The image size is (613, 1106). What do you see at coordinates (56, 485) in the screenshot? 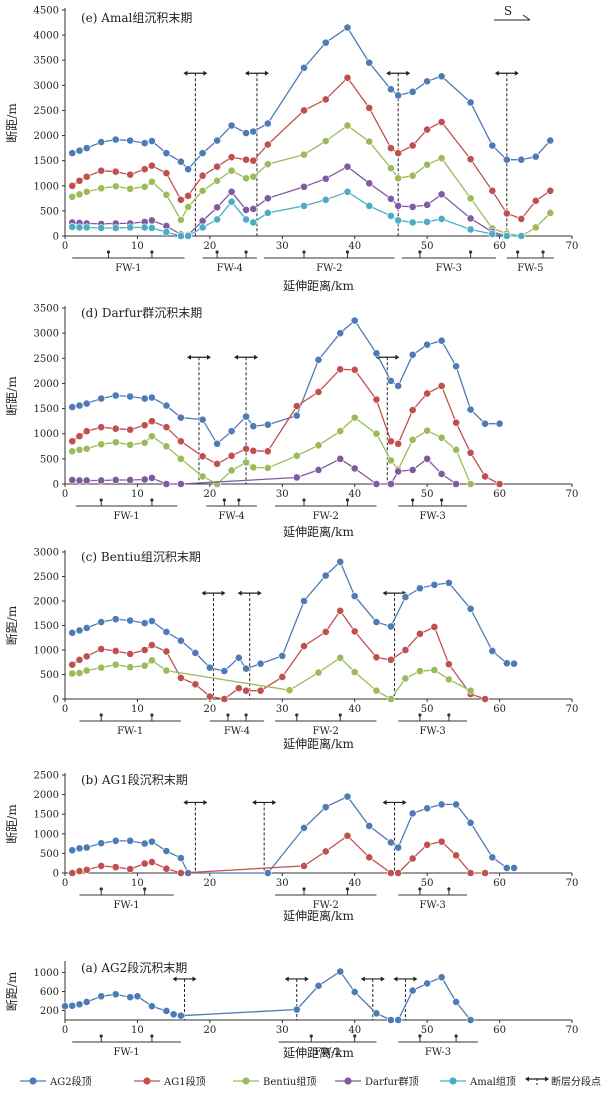
I see `y-tick-label: 0` at bounding box center [56, 485].